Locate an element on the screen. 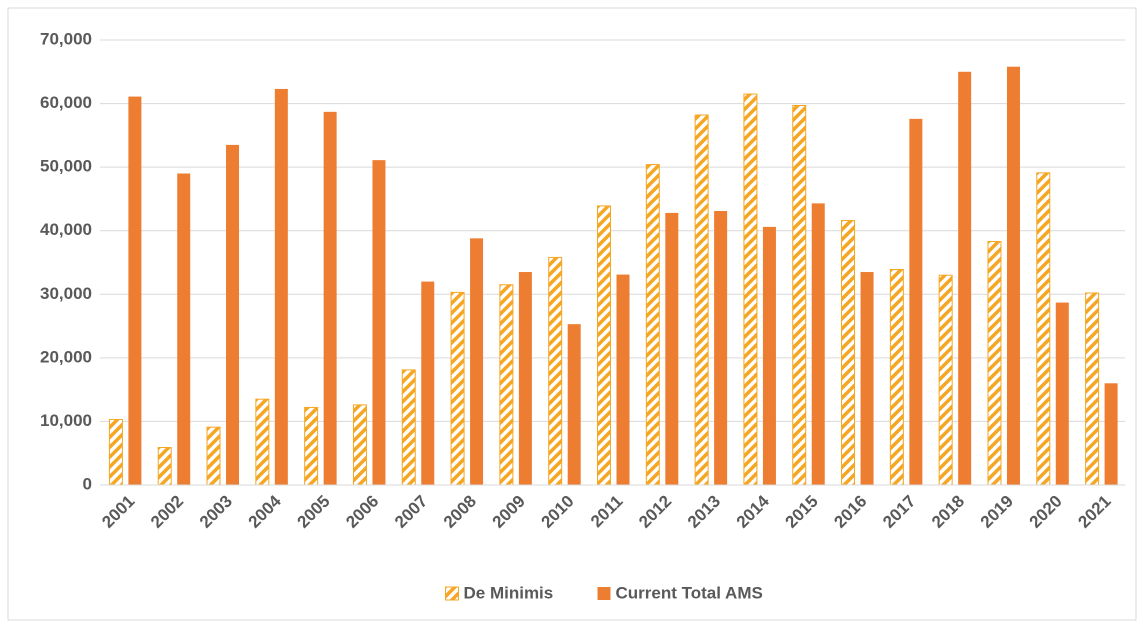  y-tick-label: 20,000 is located at coordinates (66, 356).